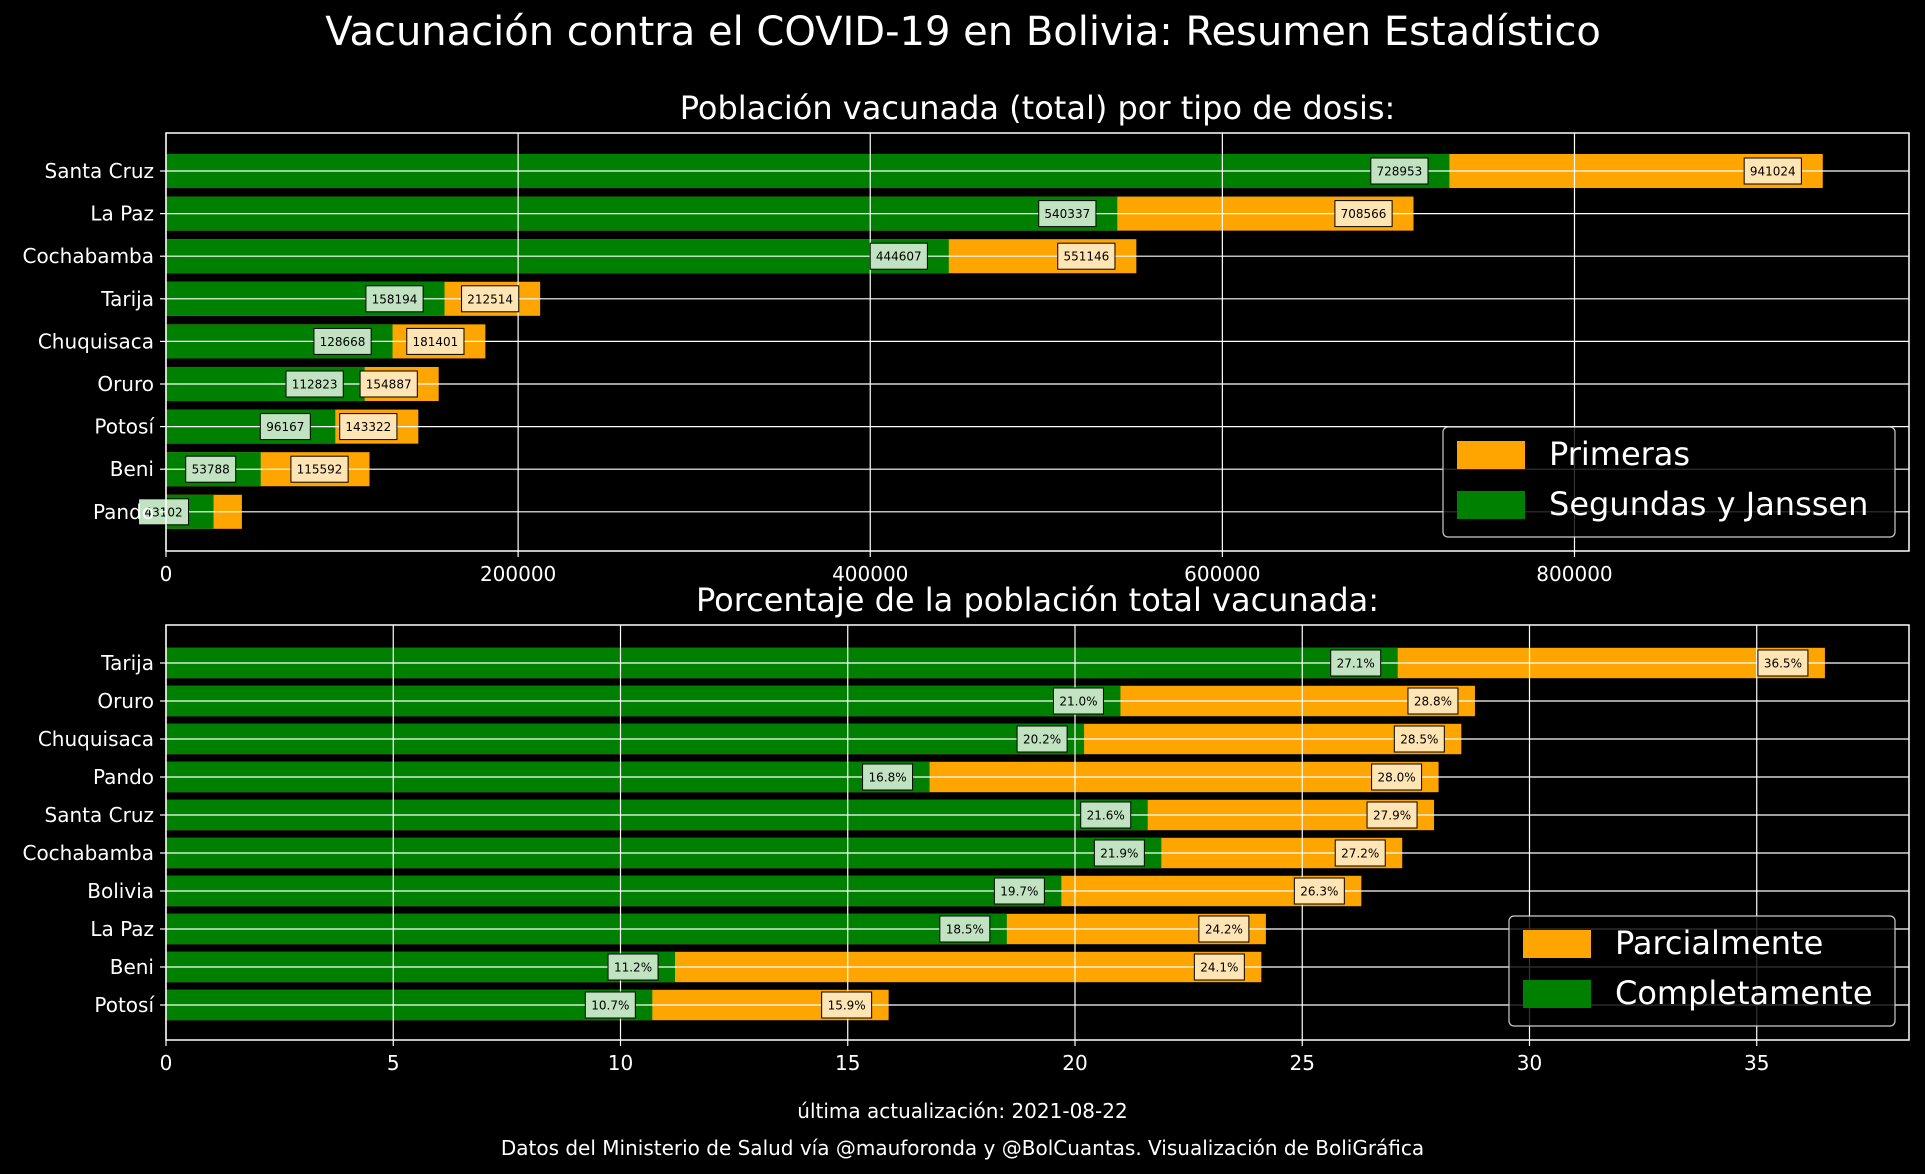  I want to click on xtick-label: 35, so click(1756, 1063).